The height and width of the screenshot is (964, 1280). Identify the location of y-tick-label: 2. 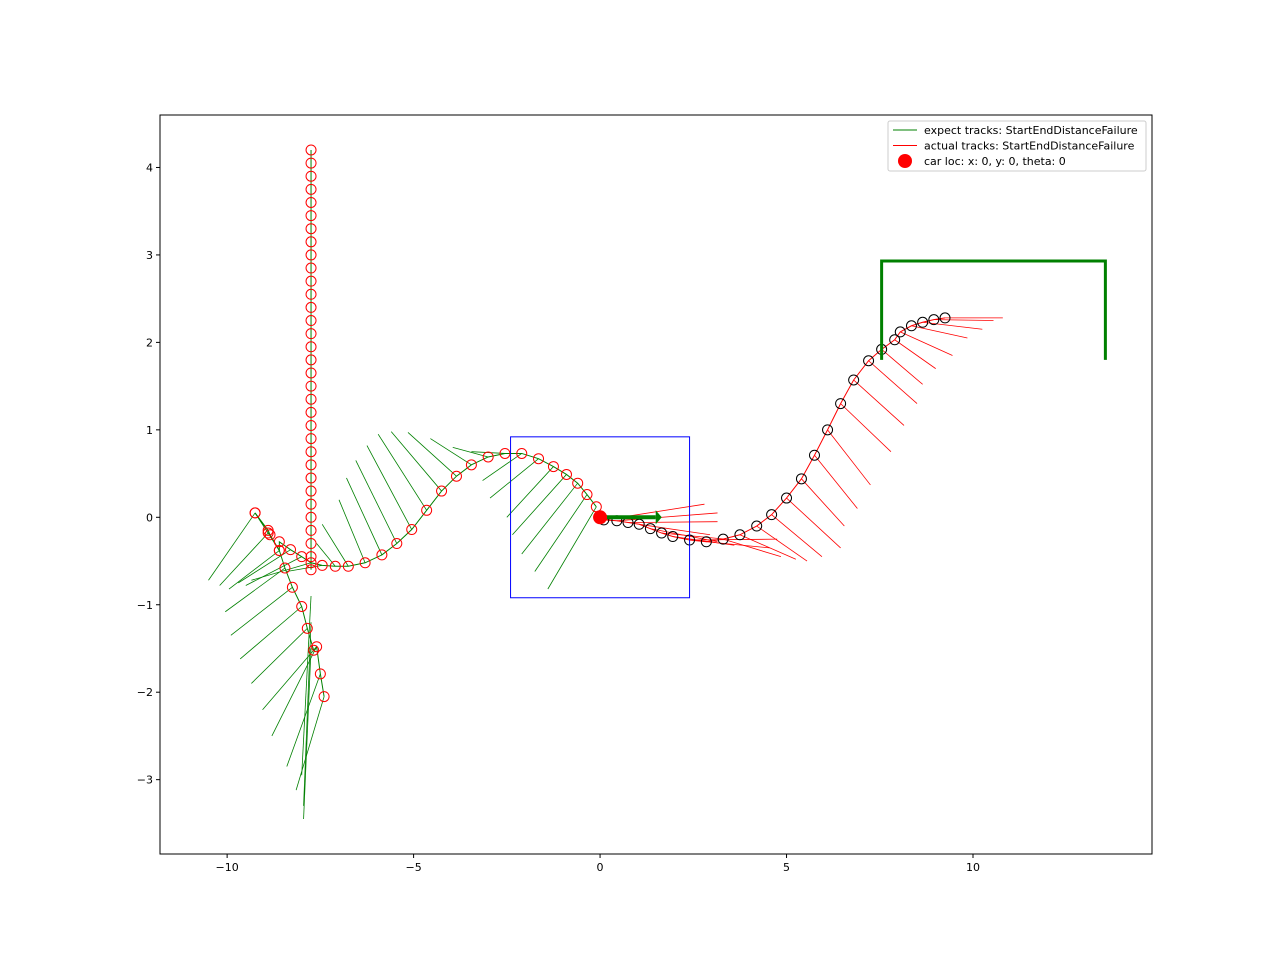
(149, 342).